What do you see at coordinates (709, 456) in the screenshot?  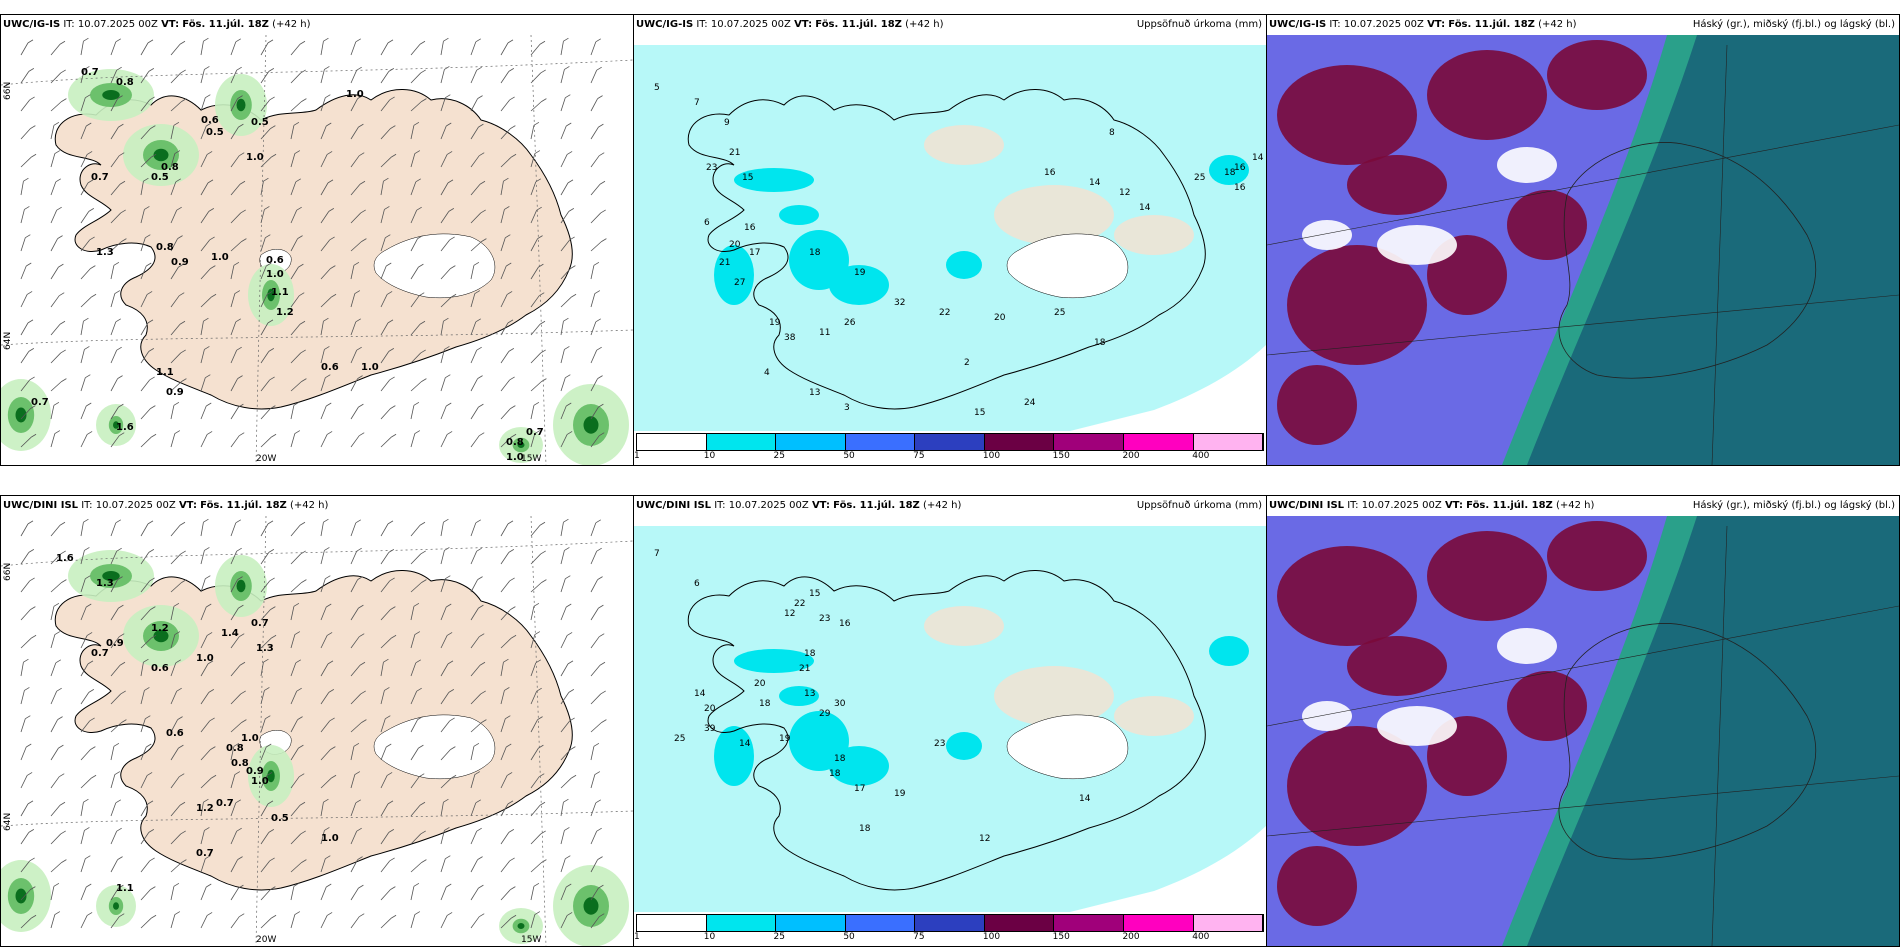 I see `legend-tick-label: 10` at bounding box center [709, 456].